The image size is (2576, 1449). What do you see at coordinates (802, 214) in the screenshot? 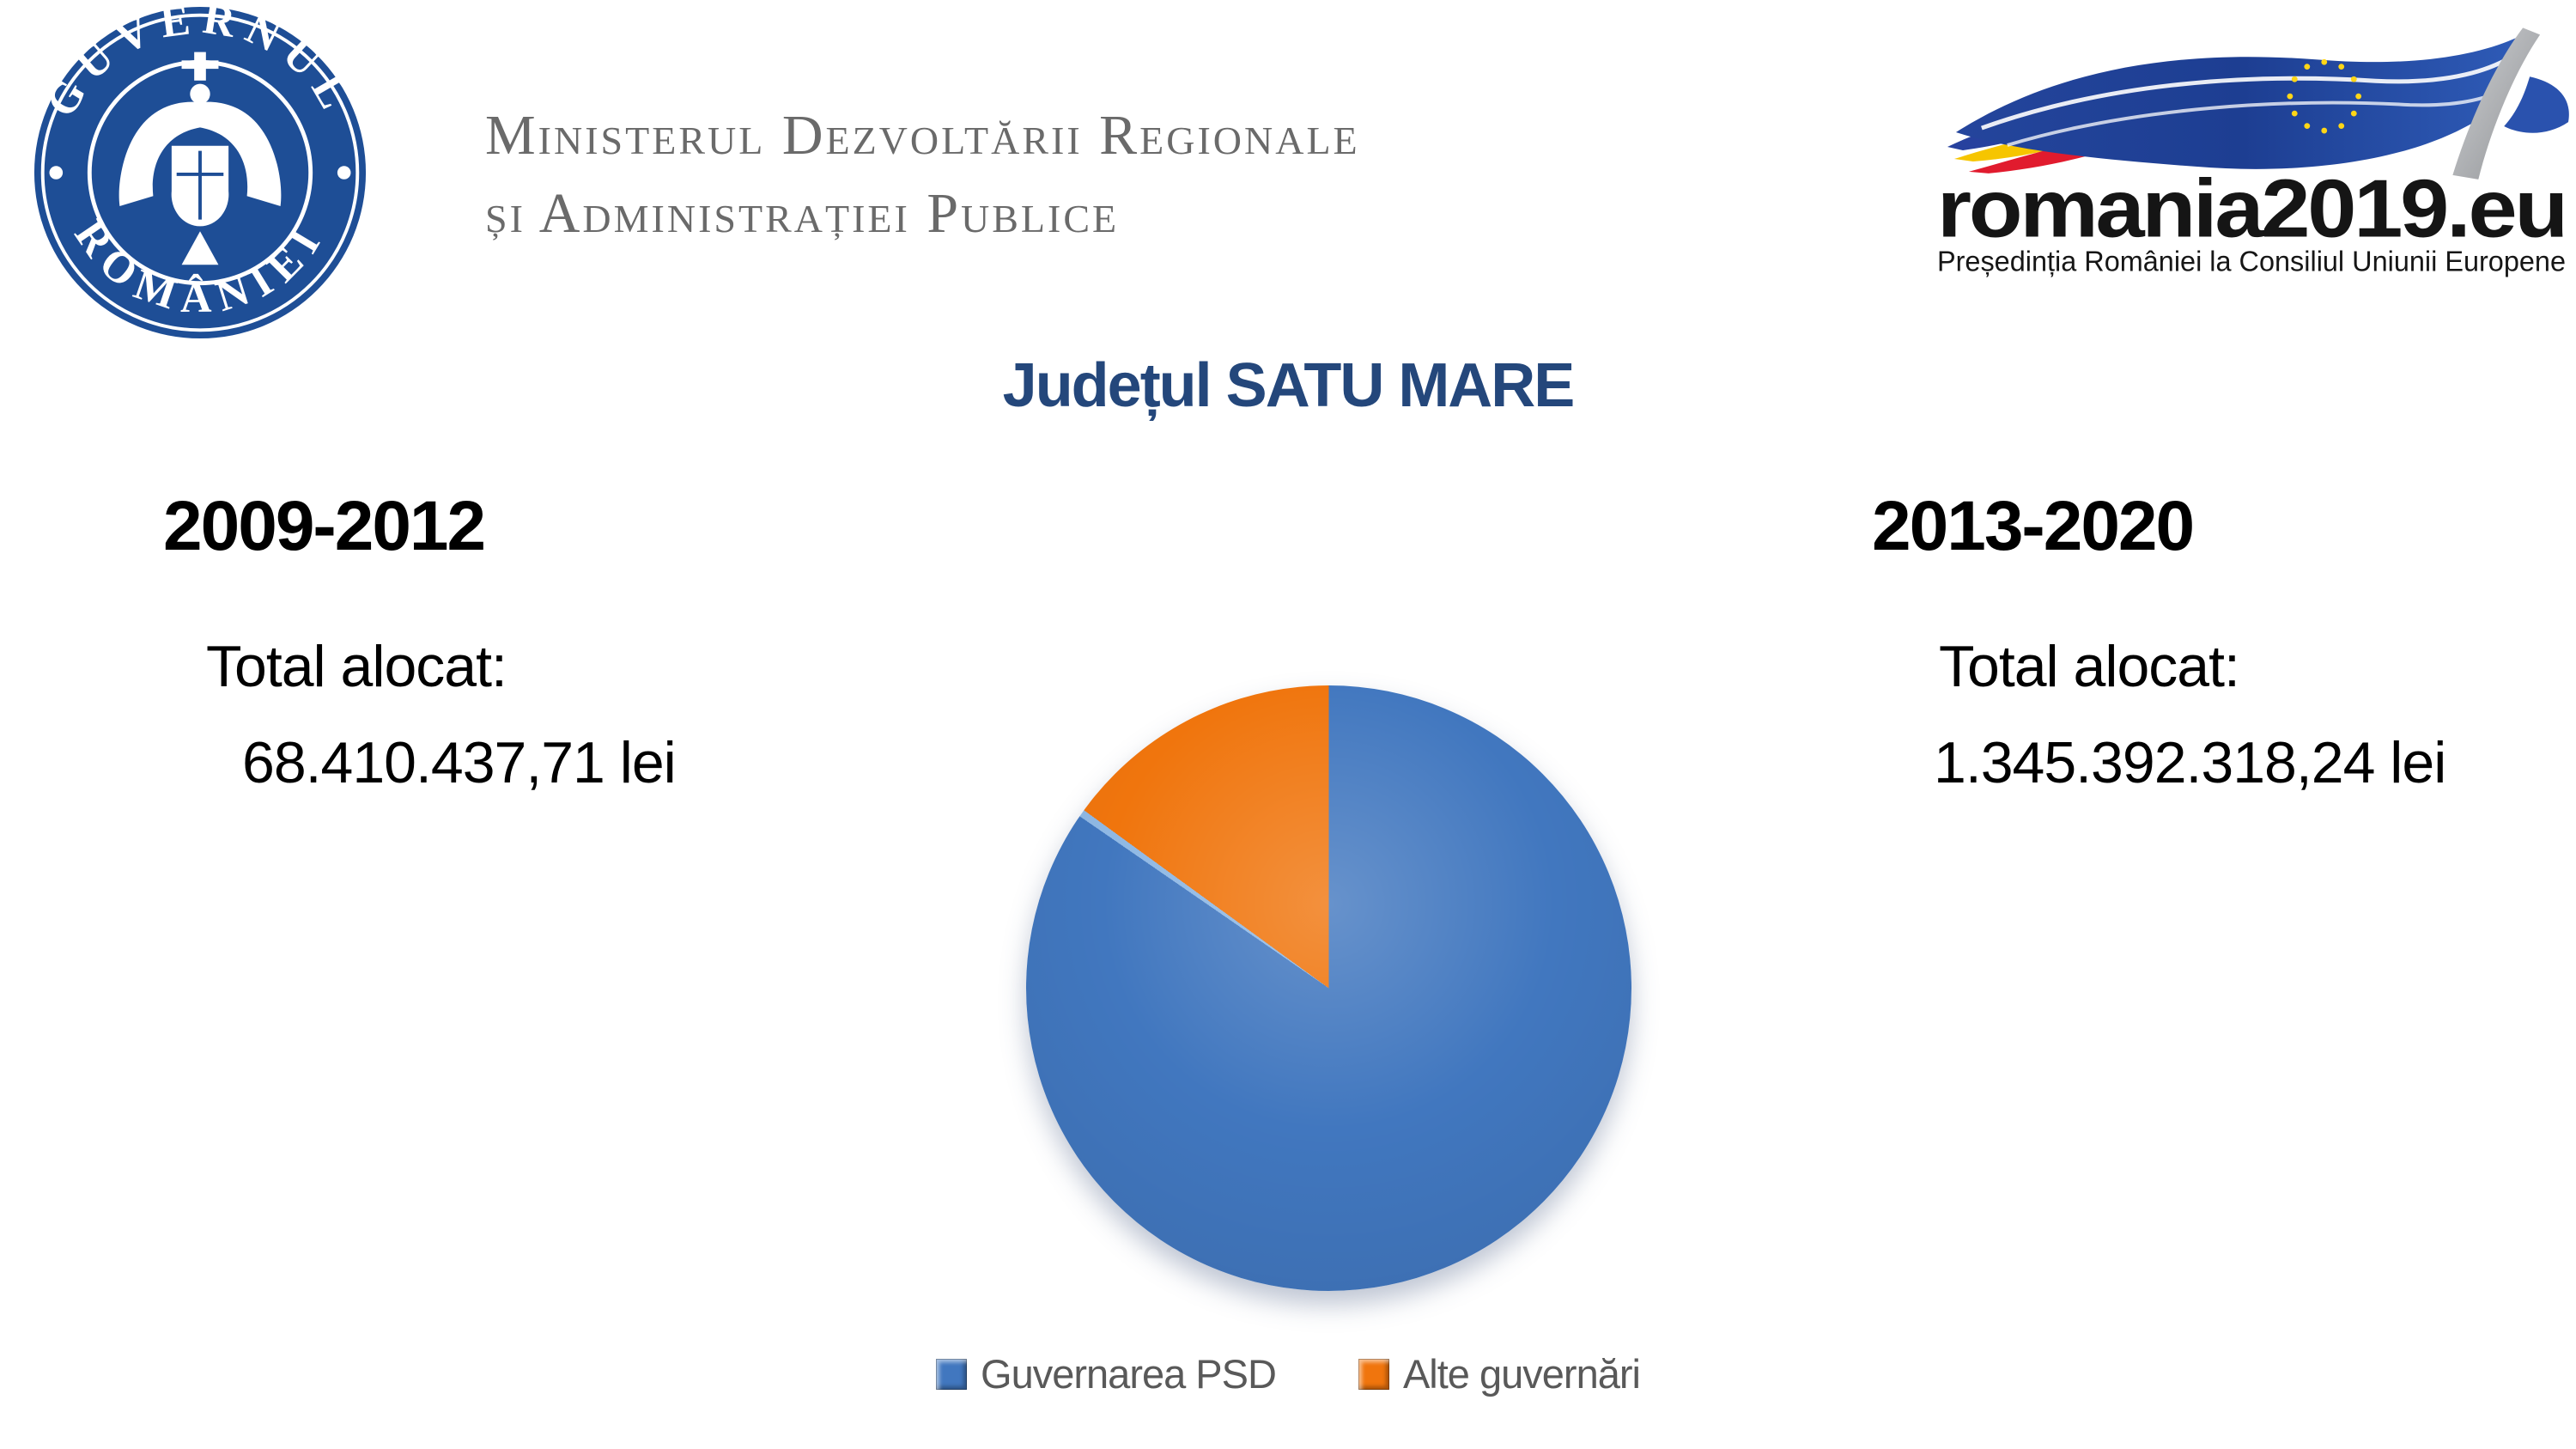
I see `ministry-name-line2: și Administrației Publice` at bounding box center [802, 214].